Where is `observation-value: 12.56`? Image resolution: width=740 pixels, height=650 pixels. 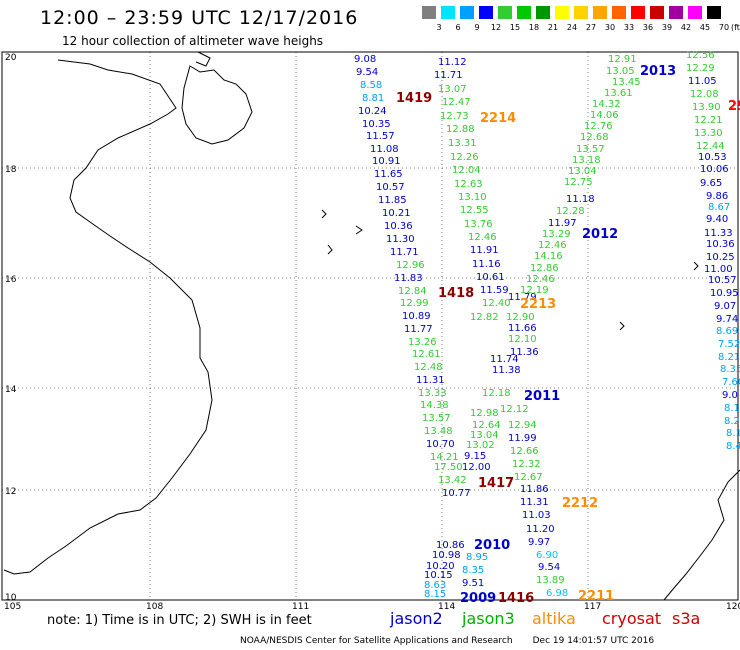 observation-value: 12.56 is located at coordinates (700, 55).